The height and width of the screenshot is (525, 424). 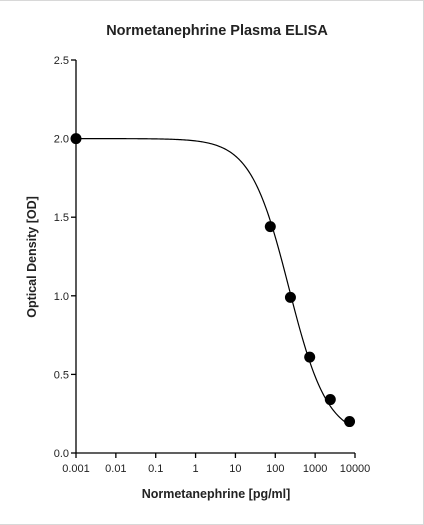 What do you see at coordinates (196, 469) in the screenshot?
I see `x-tick-label: 1` at bounding box center [196, 469].